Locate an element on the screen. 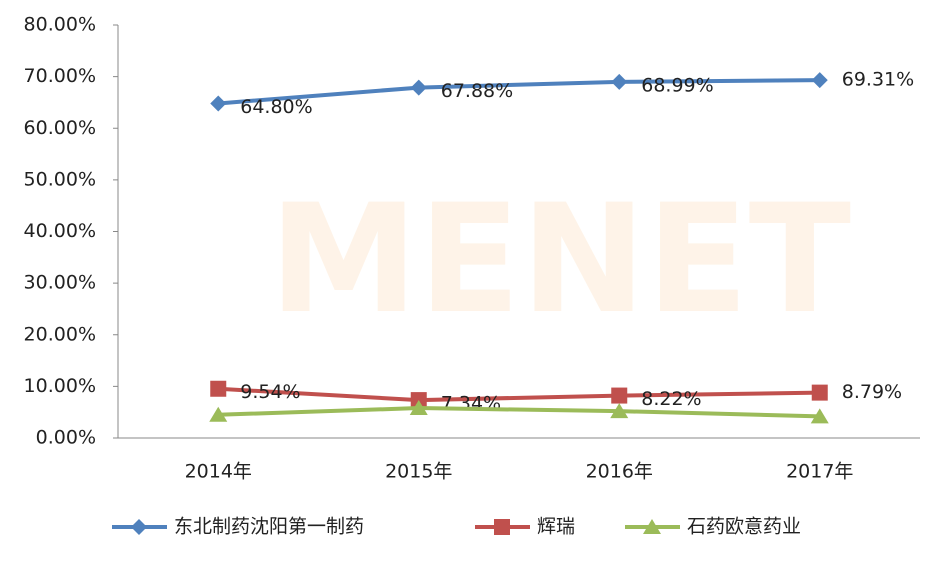 The image size is (950, 564). y-tick-label: 20.00% is located at coordinates (60, 334).